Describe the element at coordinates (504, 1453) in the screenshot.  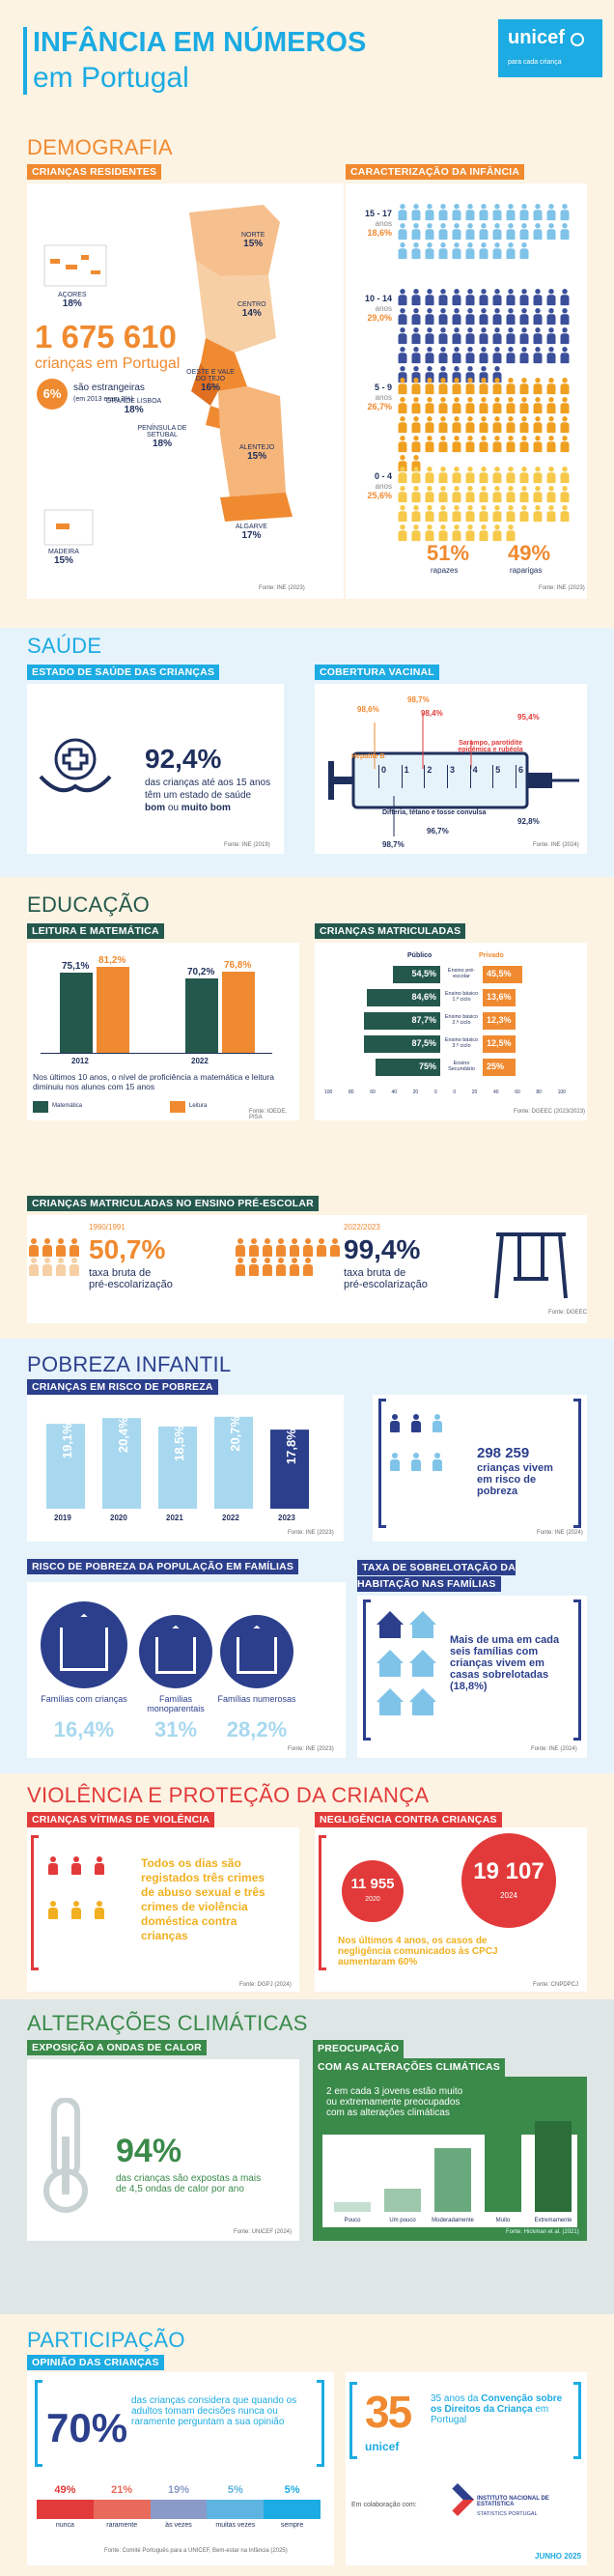
I see `poverty-number: 298 259` at that location.